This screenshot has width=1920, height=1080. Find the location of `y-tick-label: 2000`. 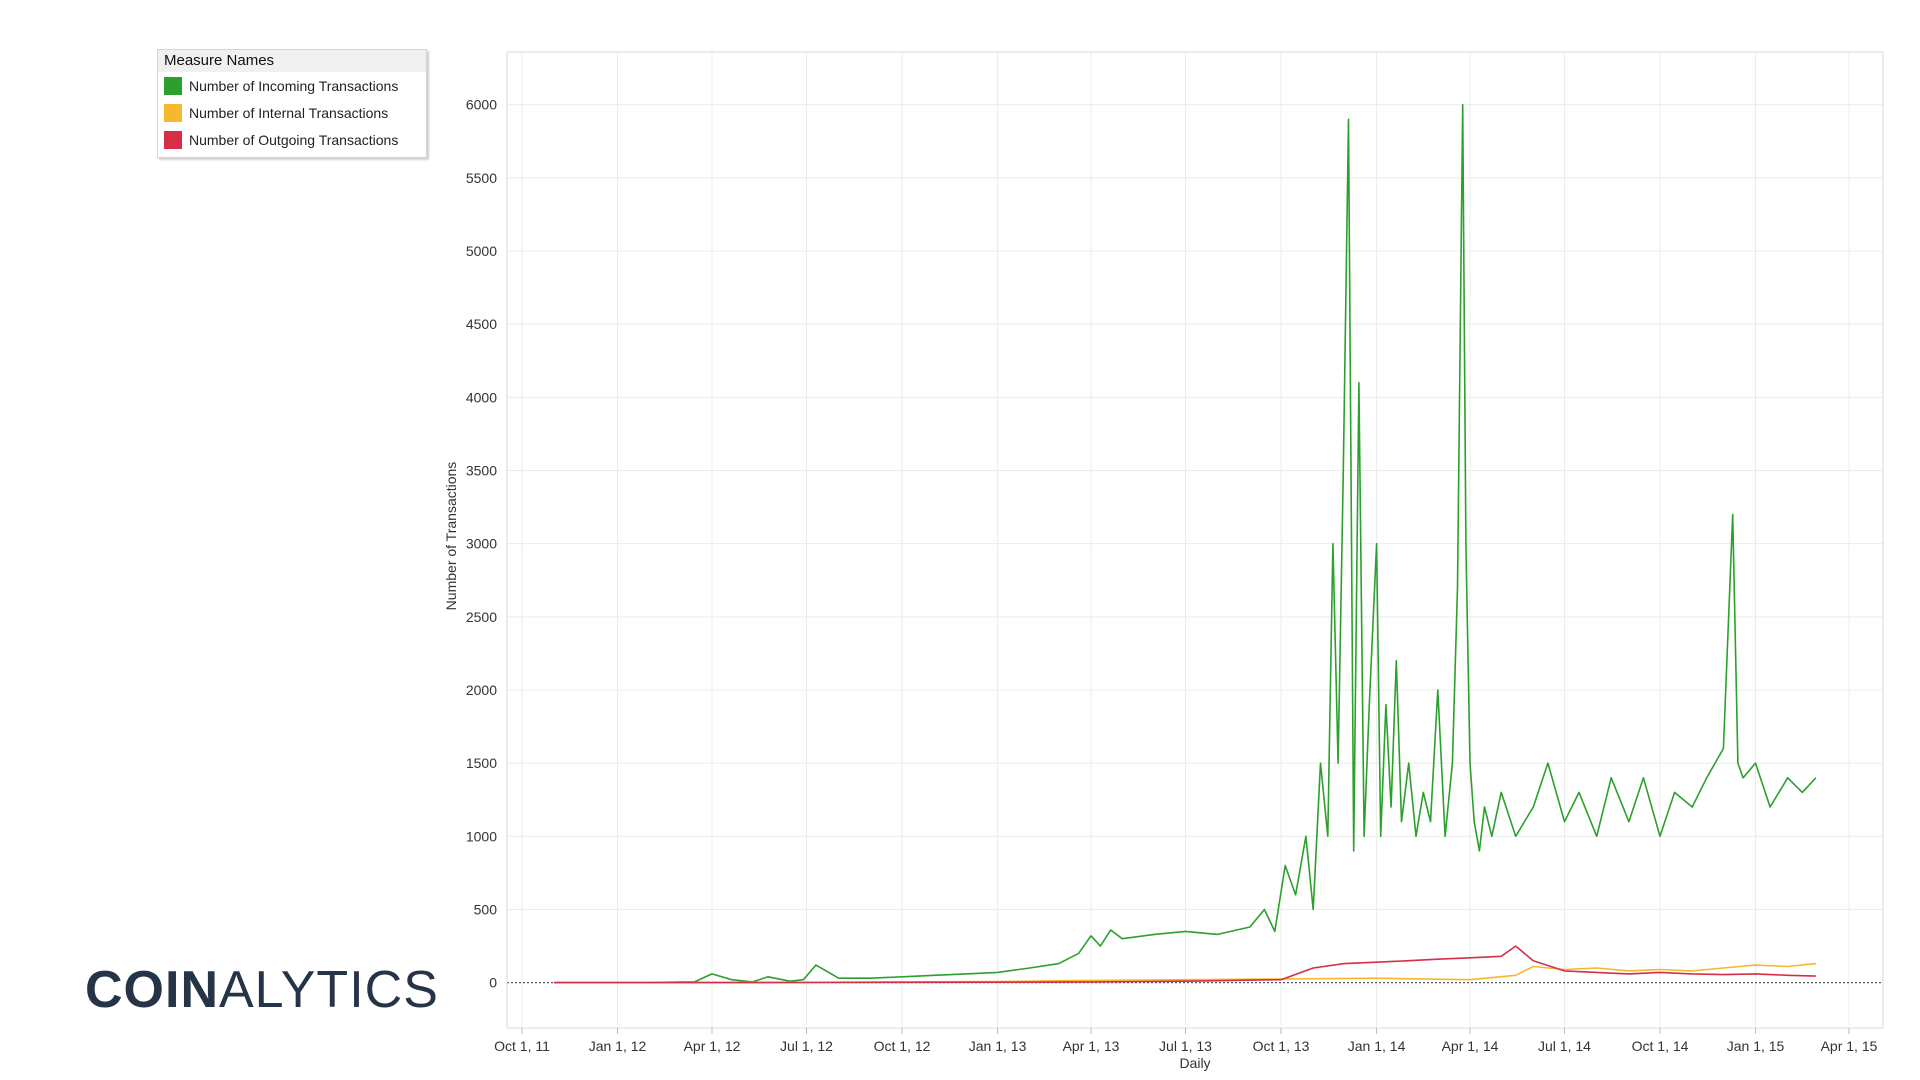

y-tick-label: 2000 is located at coordinates (481, 690).